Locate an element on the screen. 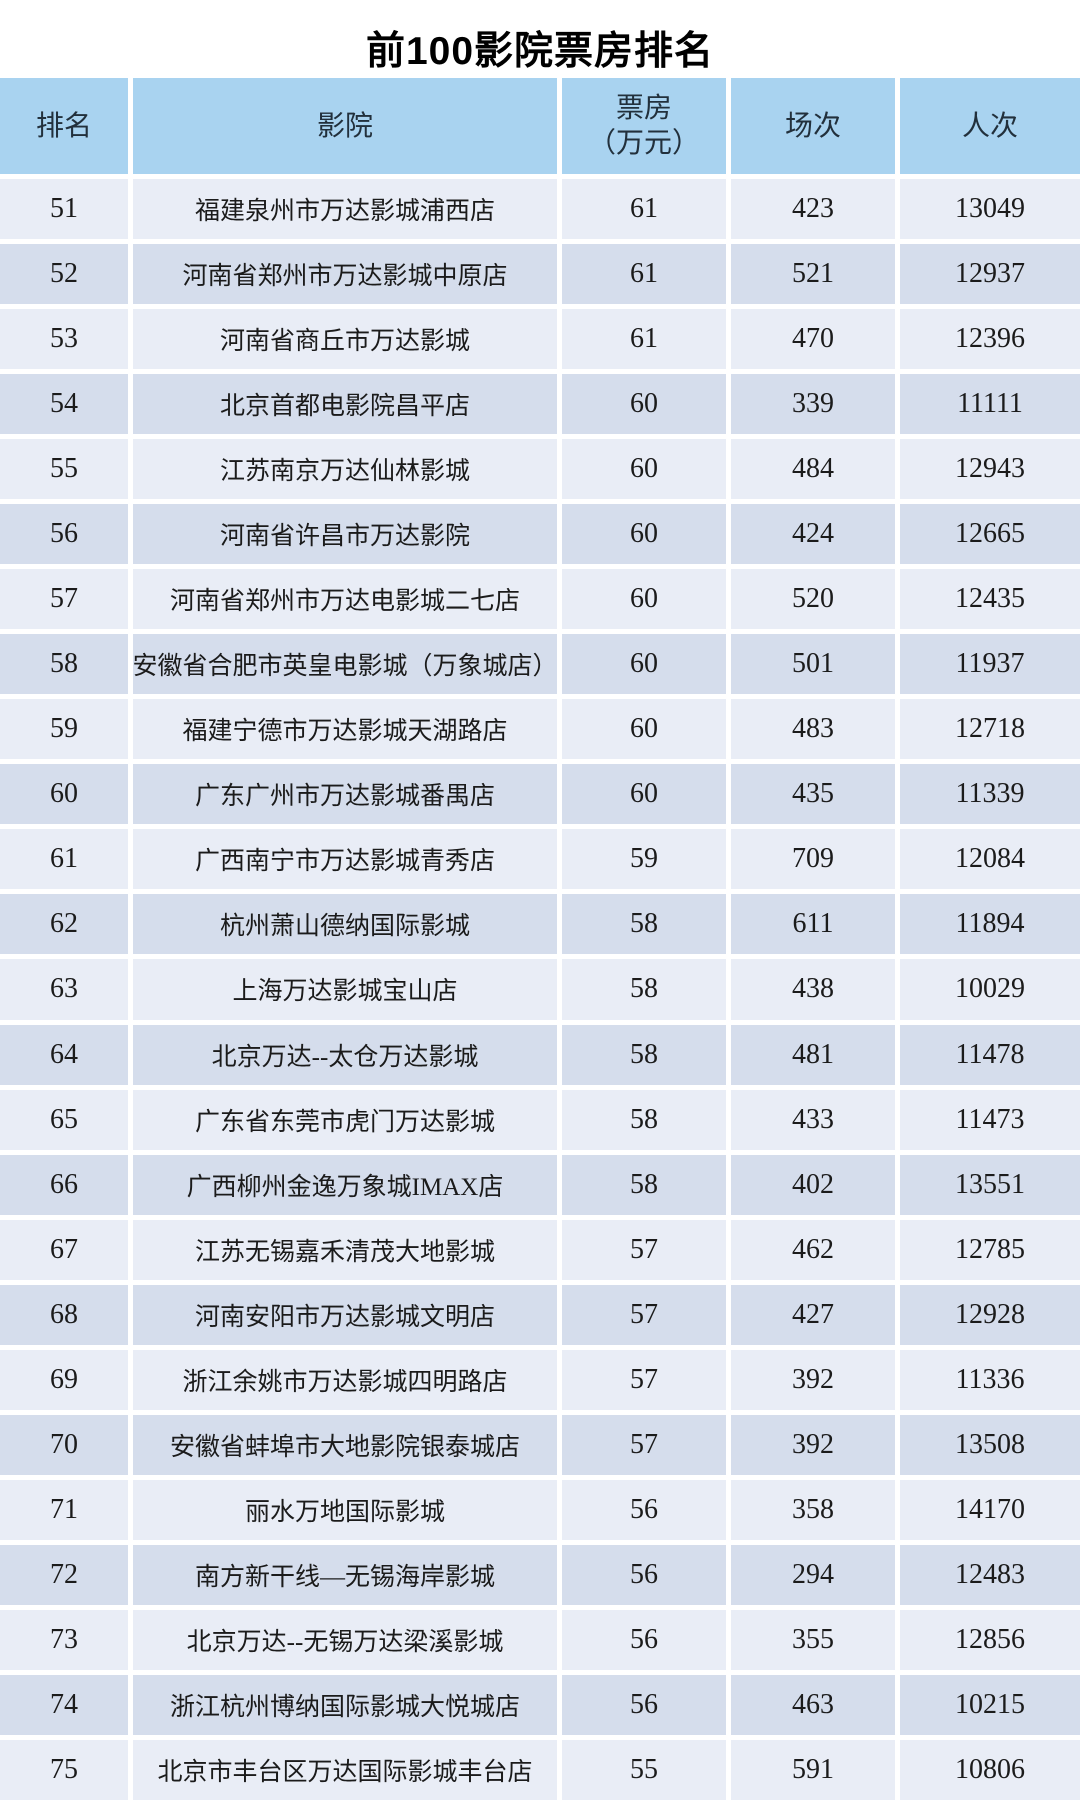 The image size is (1080, 1800). rank-cell: 63 is located at coordinates (64, 989).